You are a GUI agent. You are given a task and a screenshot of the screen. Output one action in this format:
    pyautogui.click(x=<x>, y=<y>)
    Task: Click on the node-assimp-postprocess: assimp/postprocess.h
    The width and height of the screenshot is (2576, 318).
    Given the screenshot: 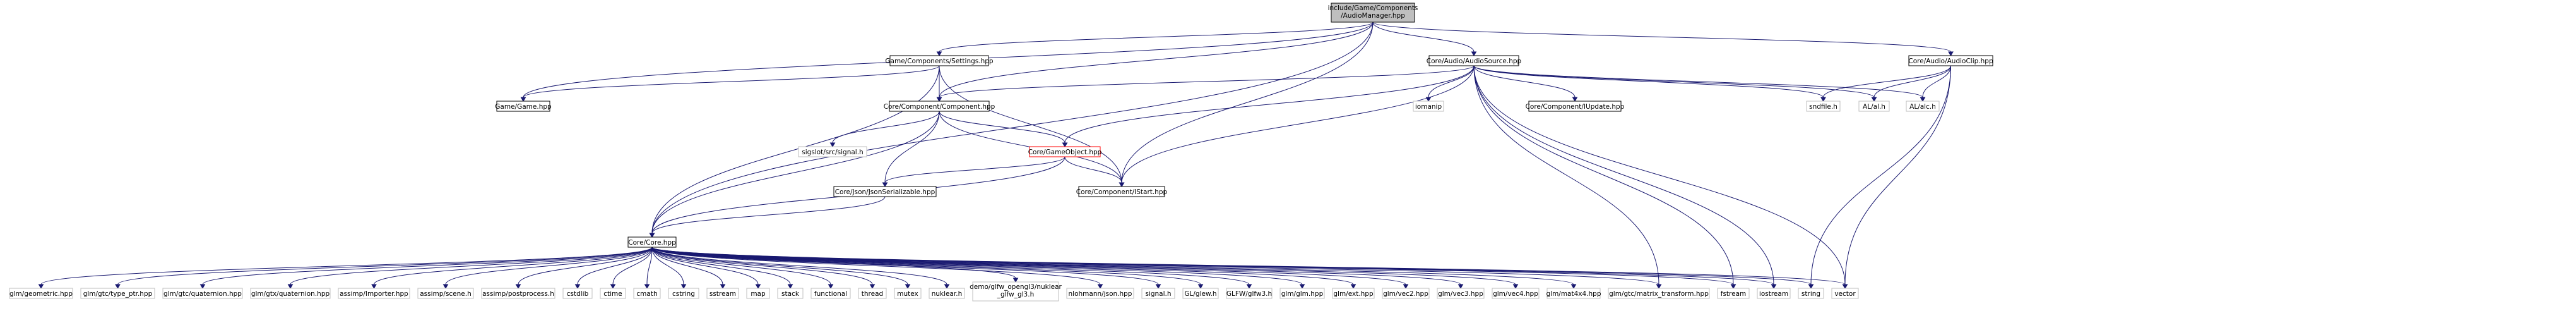 What is the action you would take?
    pyautogui.click(x=518, y=293)
    